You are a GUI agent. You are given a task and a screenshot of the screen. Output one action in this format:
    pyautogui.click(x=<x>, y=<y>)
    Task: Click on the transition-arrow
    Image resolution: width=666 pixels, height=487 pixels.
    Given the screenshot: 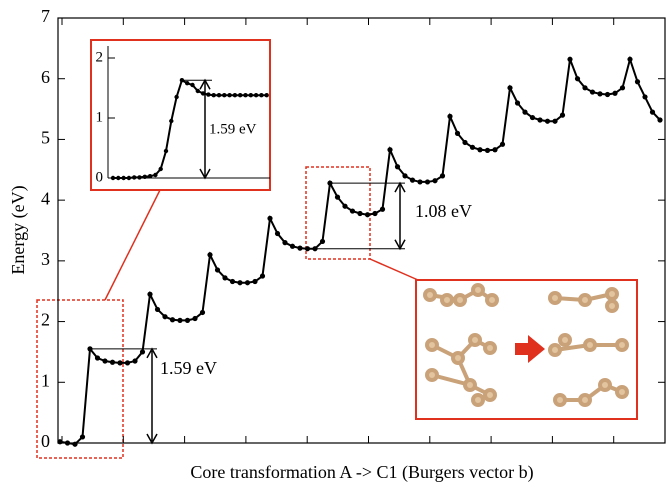 What is the action you would take?
    pyautogui.click(x=530, y=349)
    